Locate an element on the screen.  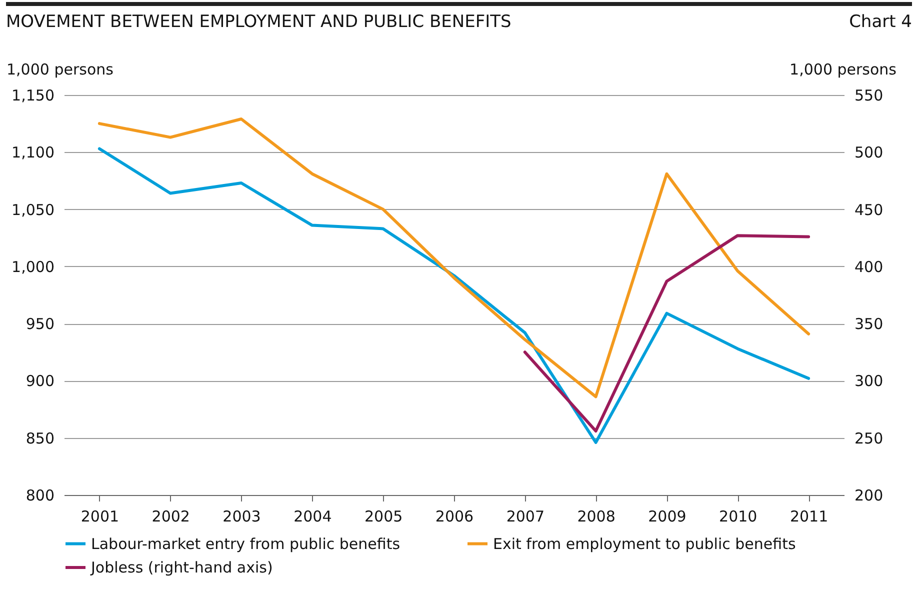
y-tick-label: 1,000 is located at coordinates (33, 267).